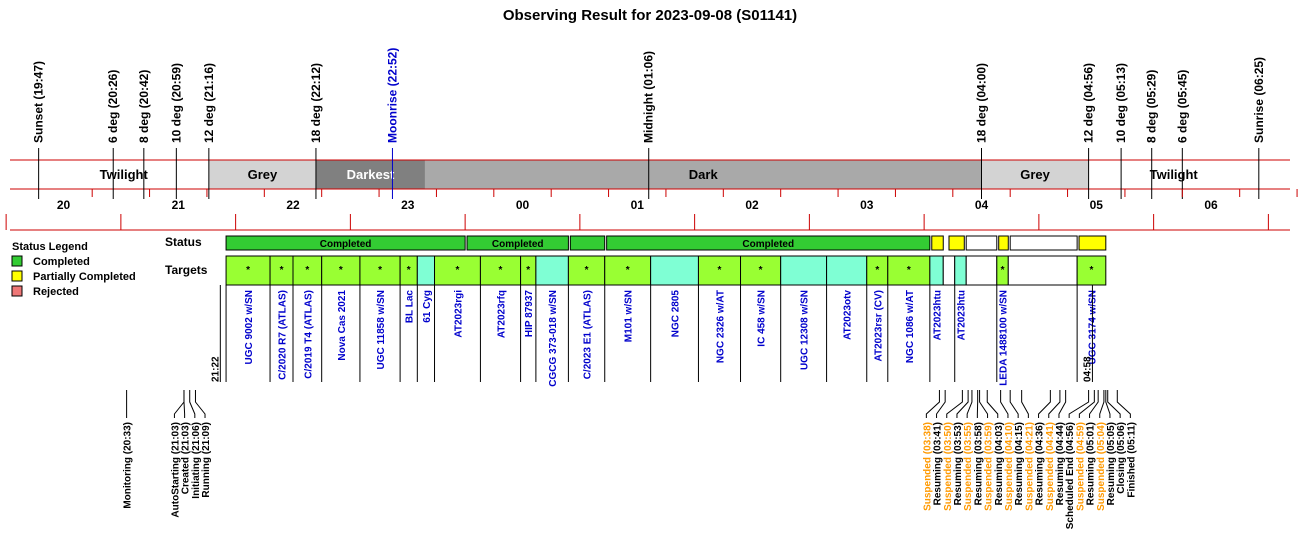 The height and width of the screenshot is (560, 1300). What do you see at coordinates (910, 326) in the screenshot?
I see `target-name: NGC 1086 w/AT` at bounding box center [910, 326].